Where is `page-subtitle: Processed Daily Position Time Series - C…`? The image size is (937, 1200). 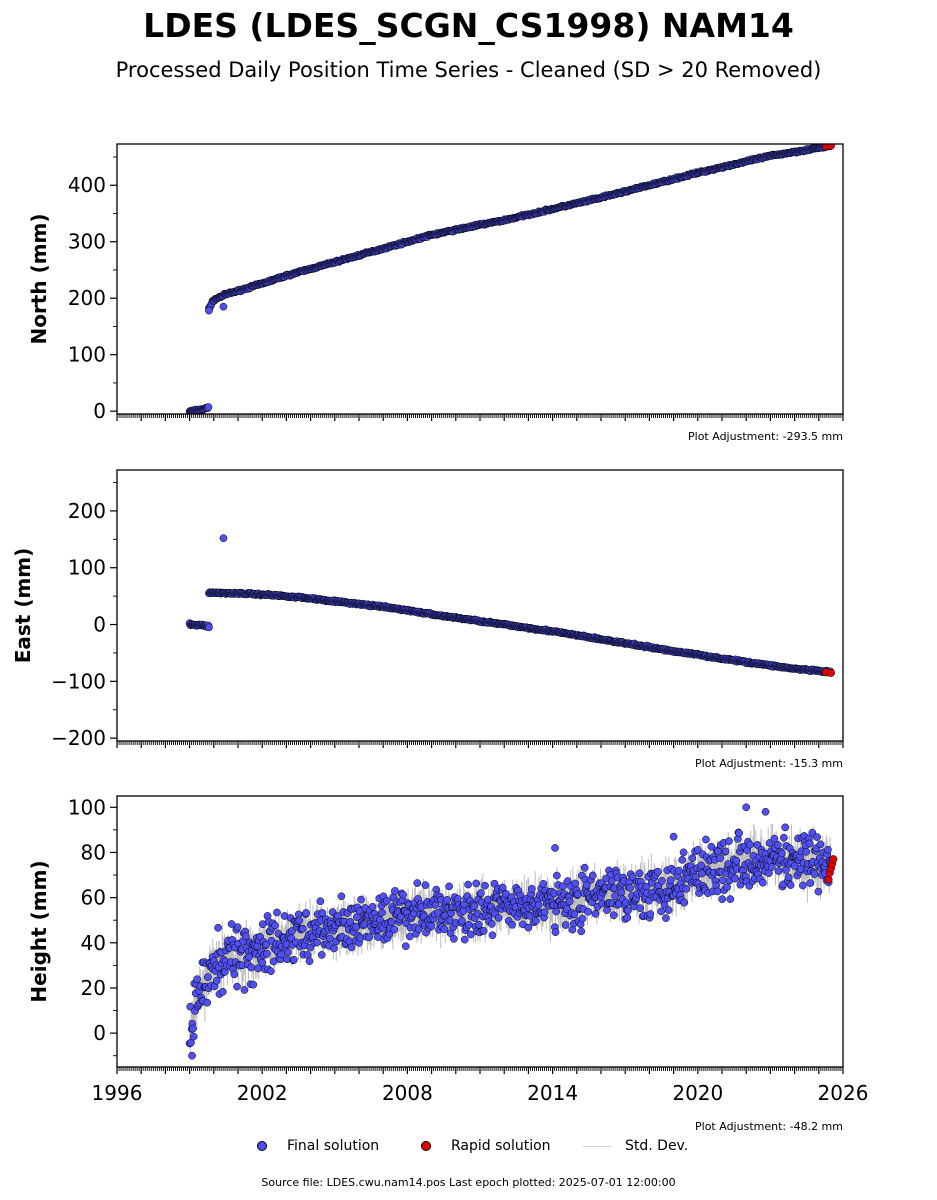 page-subtitle: Processed Daily Position Time Series - C… is located at coordinates (468, 70).